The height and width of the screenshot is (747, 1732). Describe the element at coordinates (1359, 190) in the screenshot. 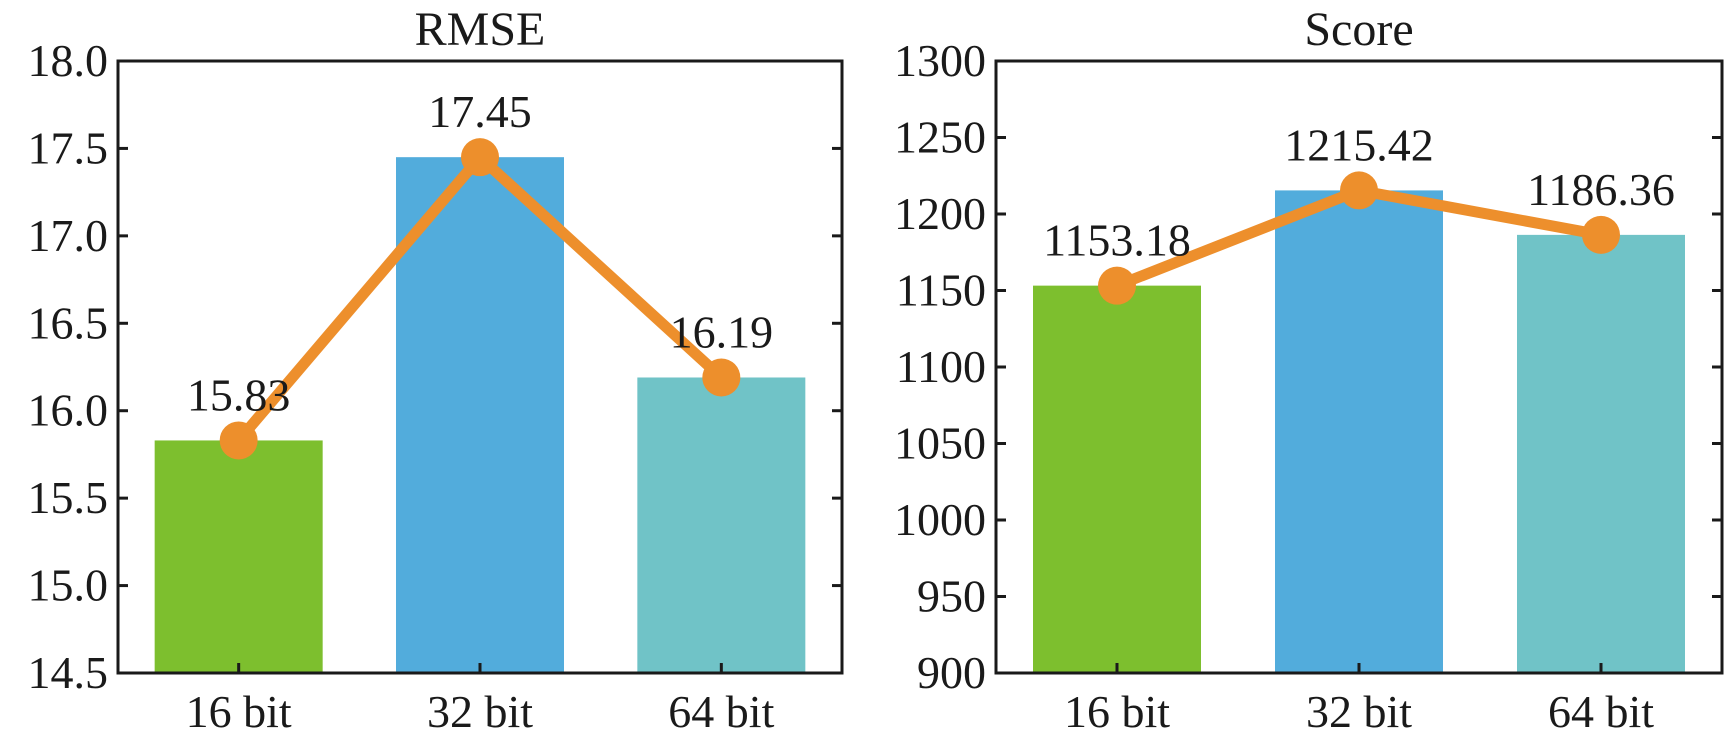

I see `score-point-32-bit` at that location.